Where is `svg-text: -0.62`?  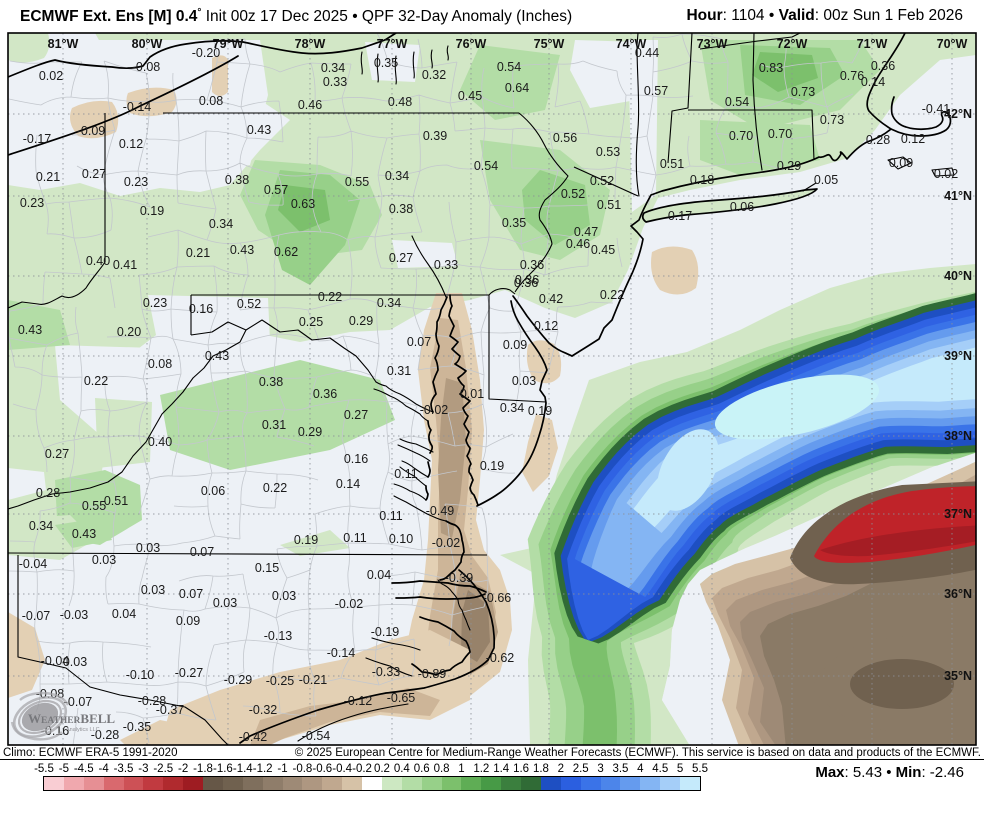 svg-text: -0.62 is located at coordinates (500, 658).